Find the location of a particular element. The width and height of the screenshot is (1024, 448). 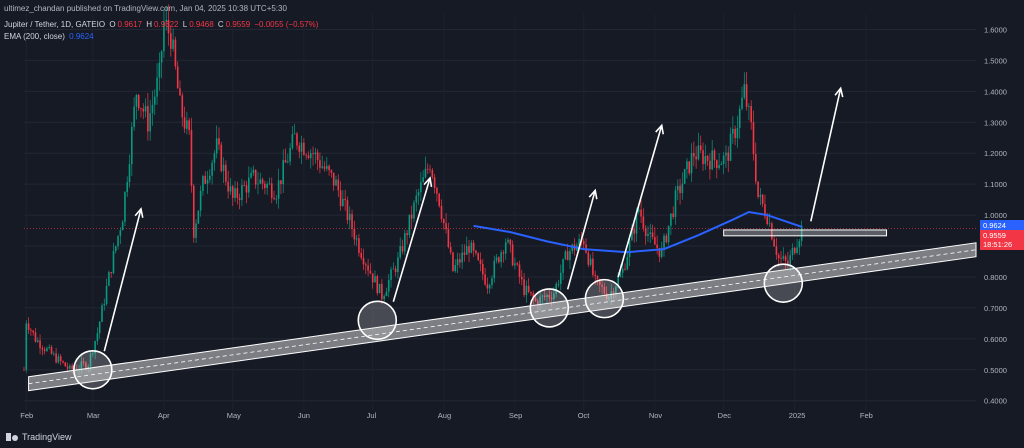

x-tick-label: Sep is located at coordinates (515, 415).